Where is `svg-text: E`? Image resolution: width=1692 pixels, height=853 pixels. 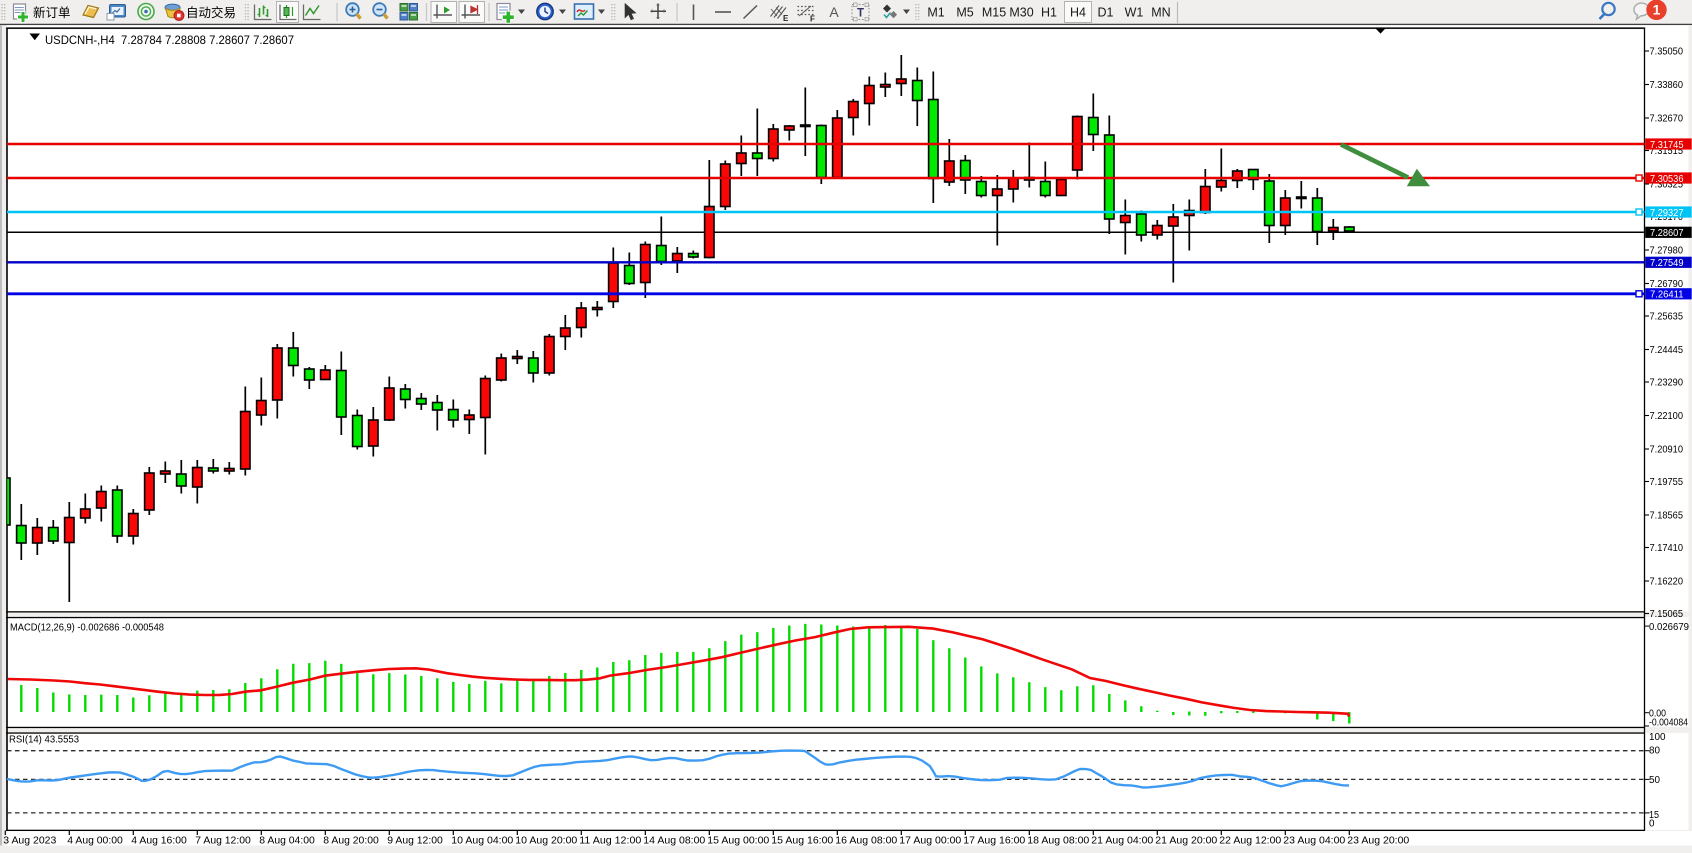 svg-text: E is located at coordinates (786, 18).